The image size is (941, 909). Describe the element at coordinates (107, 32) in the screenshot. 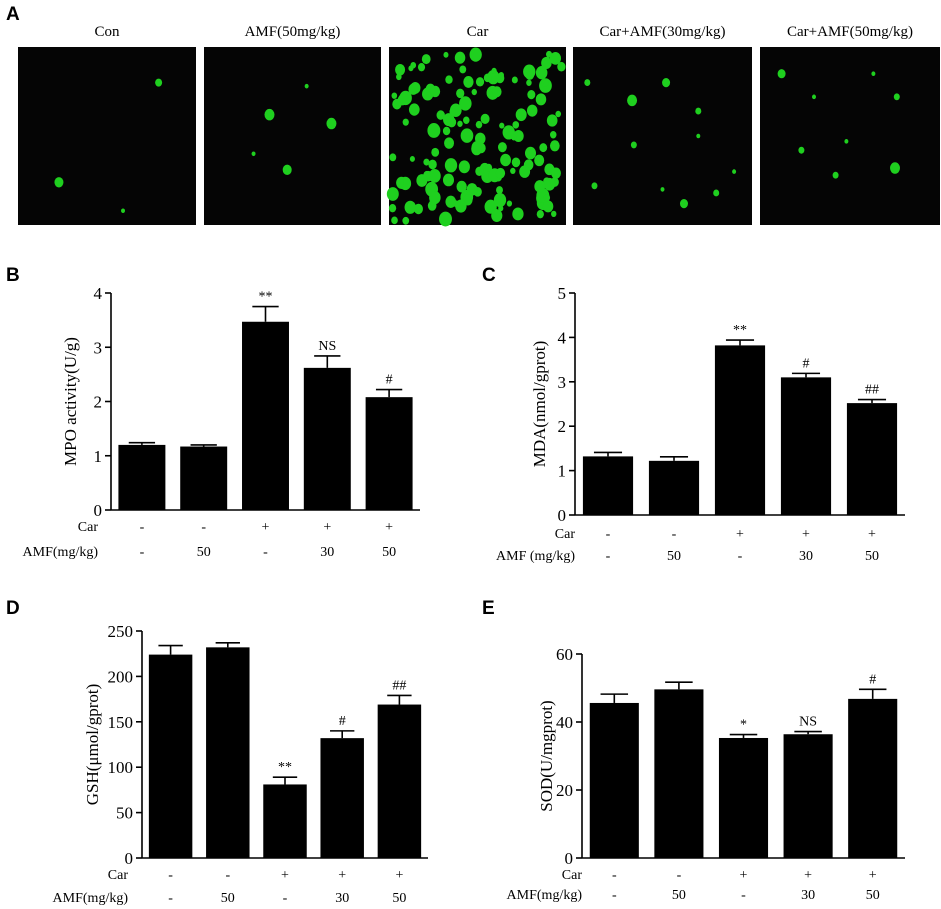

I see `micrograph-title: Con` at that location.